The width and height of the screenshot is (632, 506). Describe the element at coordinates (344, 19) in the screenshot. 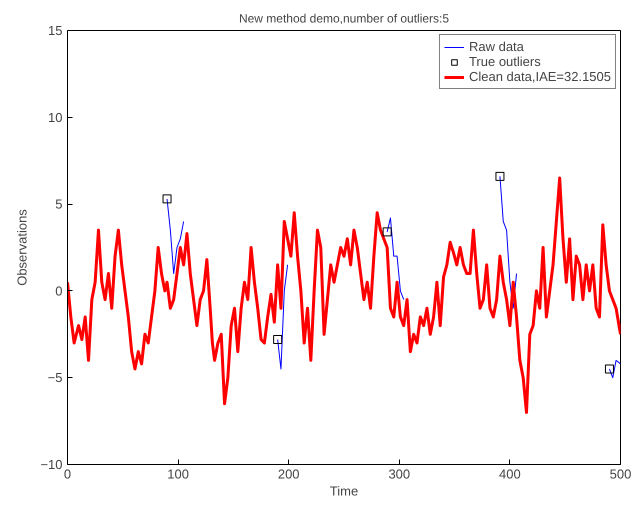

I see `chart-title: New method demo,number of outliers:5` at that location.